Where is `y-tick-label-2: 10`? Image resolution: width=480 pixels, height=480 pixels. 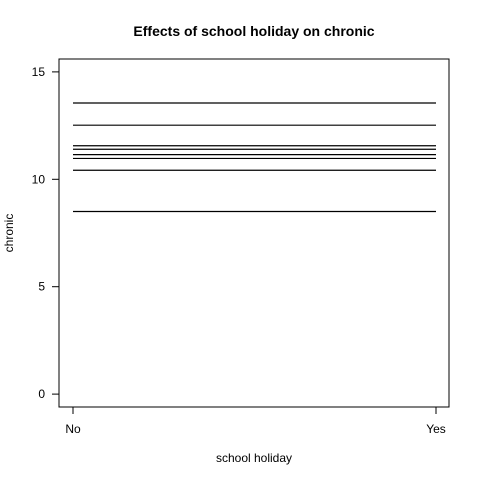
y-tick-label-2: 10 is located at coordinates (39, 179).